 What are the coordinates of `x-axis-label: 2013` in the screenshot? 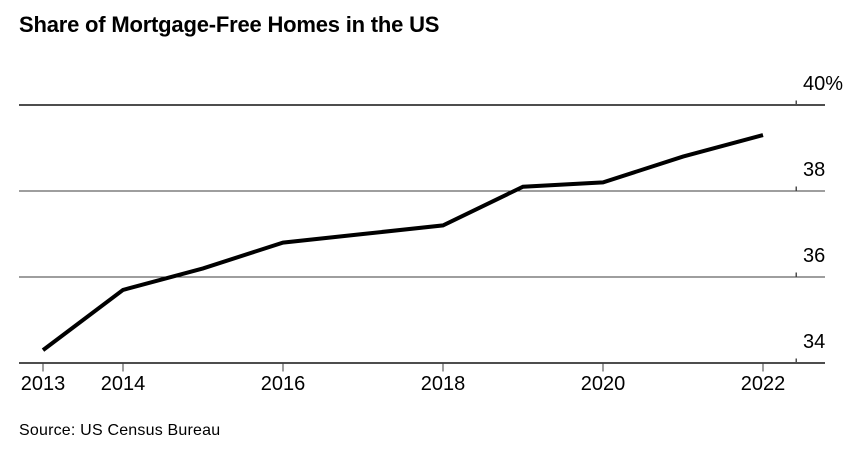 It's located at (43, 384).